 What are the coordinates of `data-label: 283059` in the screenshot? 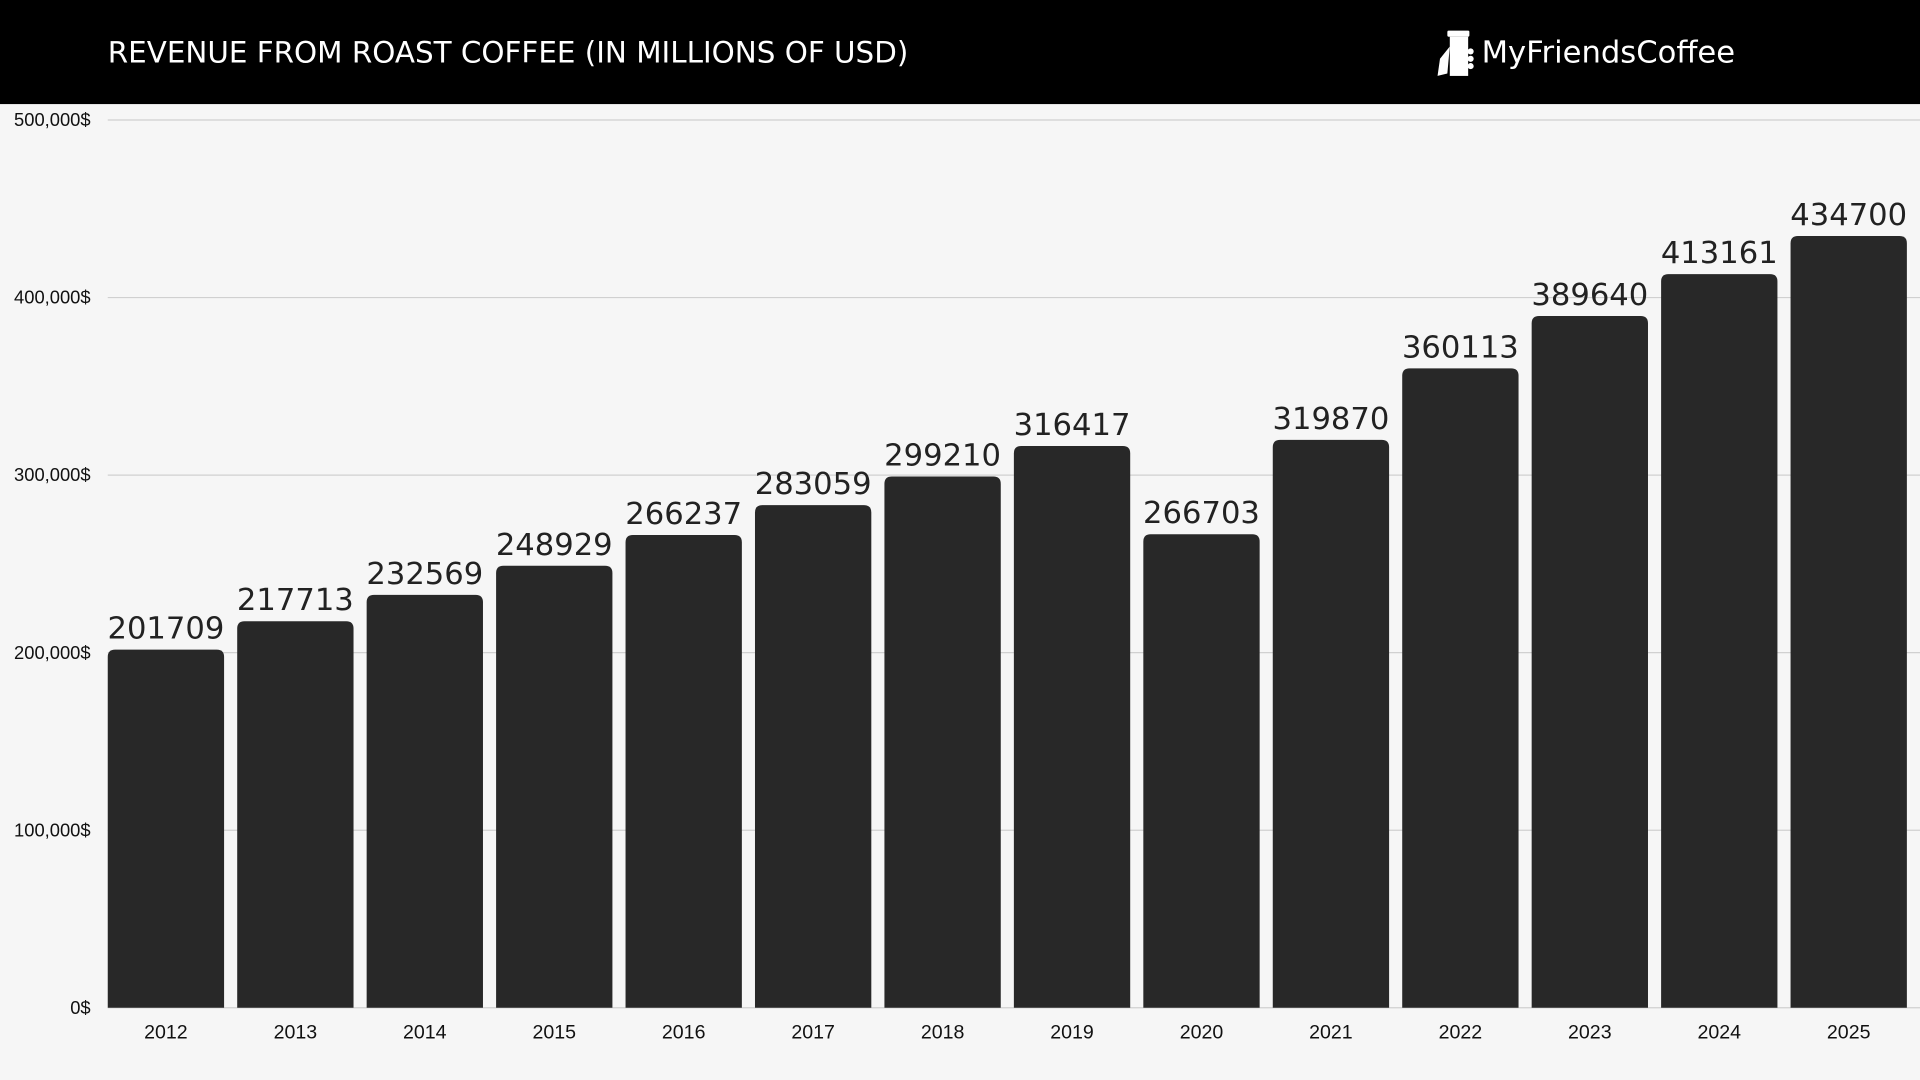 It's located at (813, 484).